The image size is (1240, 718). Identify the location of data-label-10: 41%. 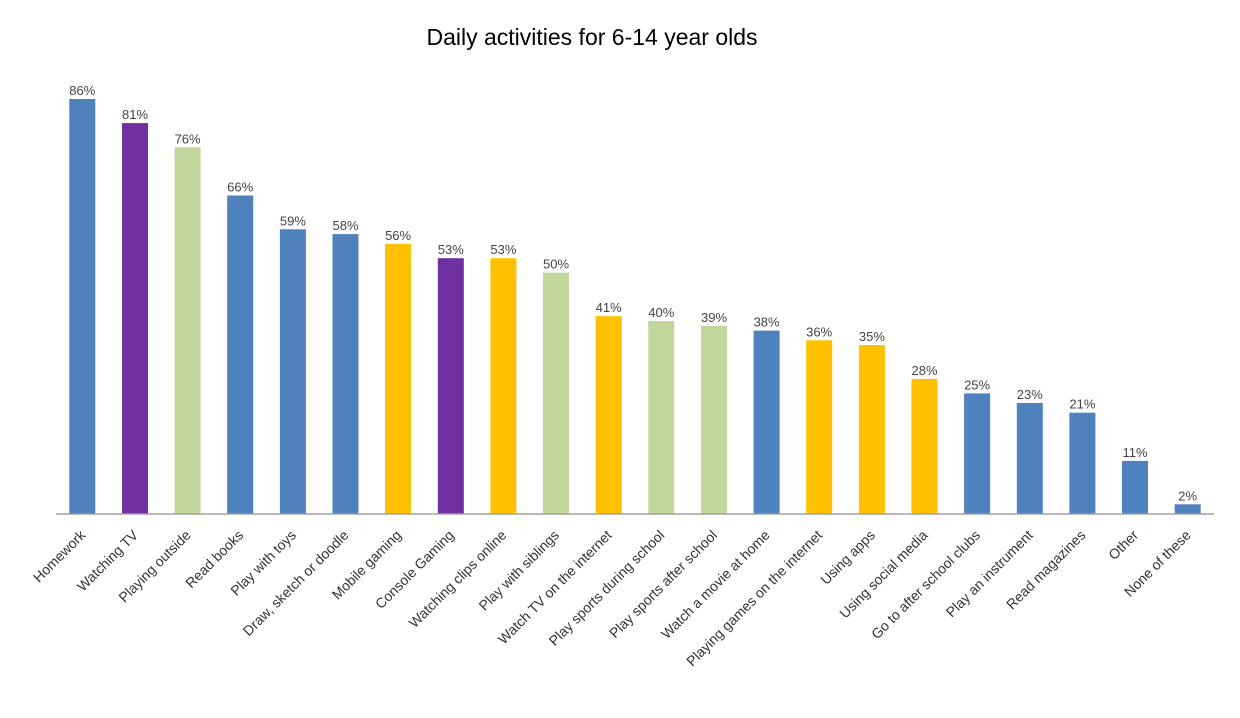
(609, 307).